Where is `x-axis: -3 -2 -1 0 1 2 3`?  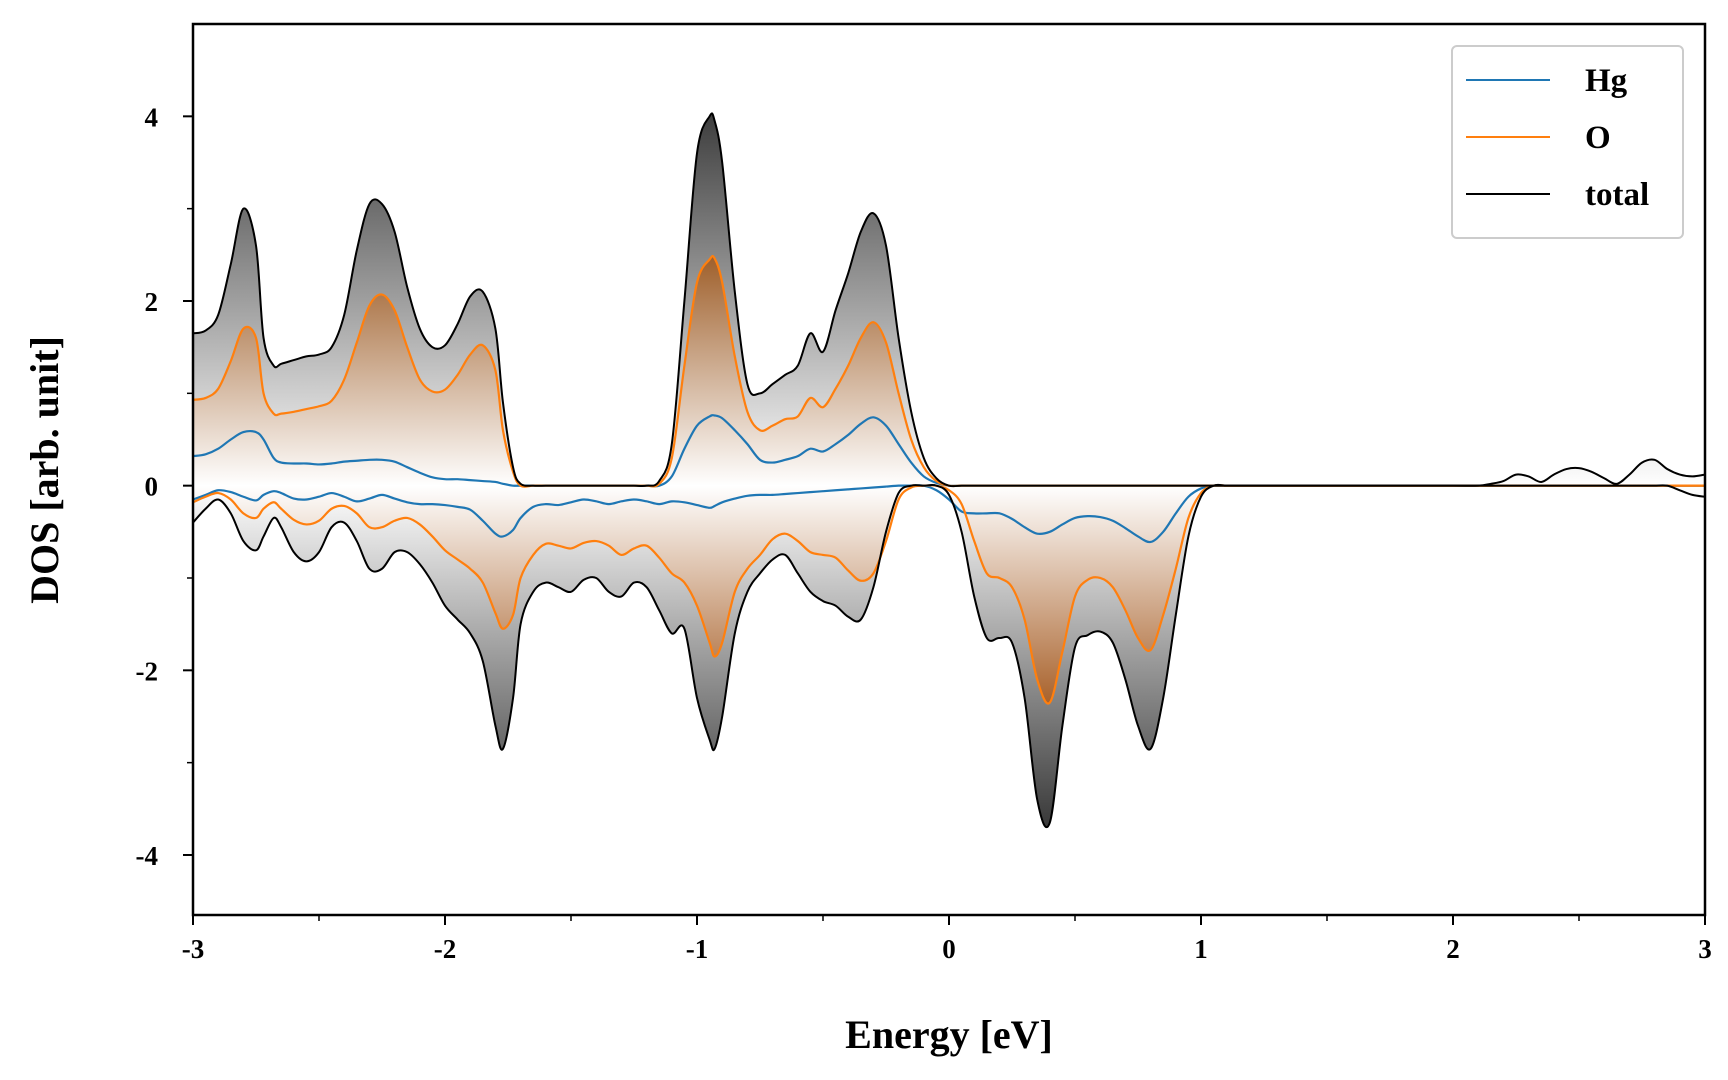 x-axis: -3 -2 -1 0 1 2 3 is located at coordinates (947, 939).